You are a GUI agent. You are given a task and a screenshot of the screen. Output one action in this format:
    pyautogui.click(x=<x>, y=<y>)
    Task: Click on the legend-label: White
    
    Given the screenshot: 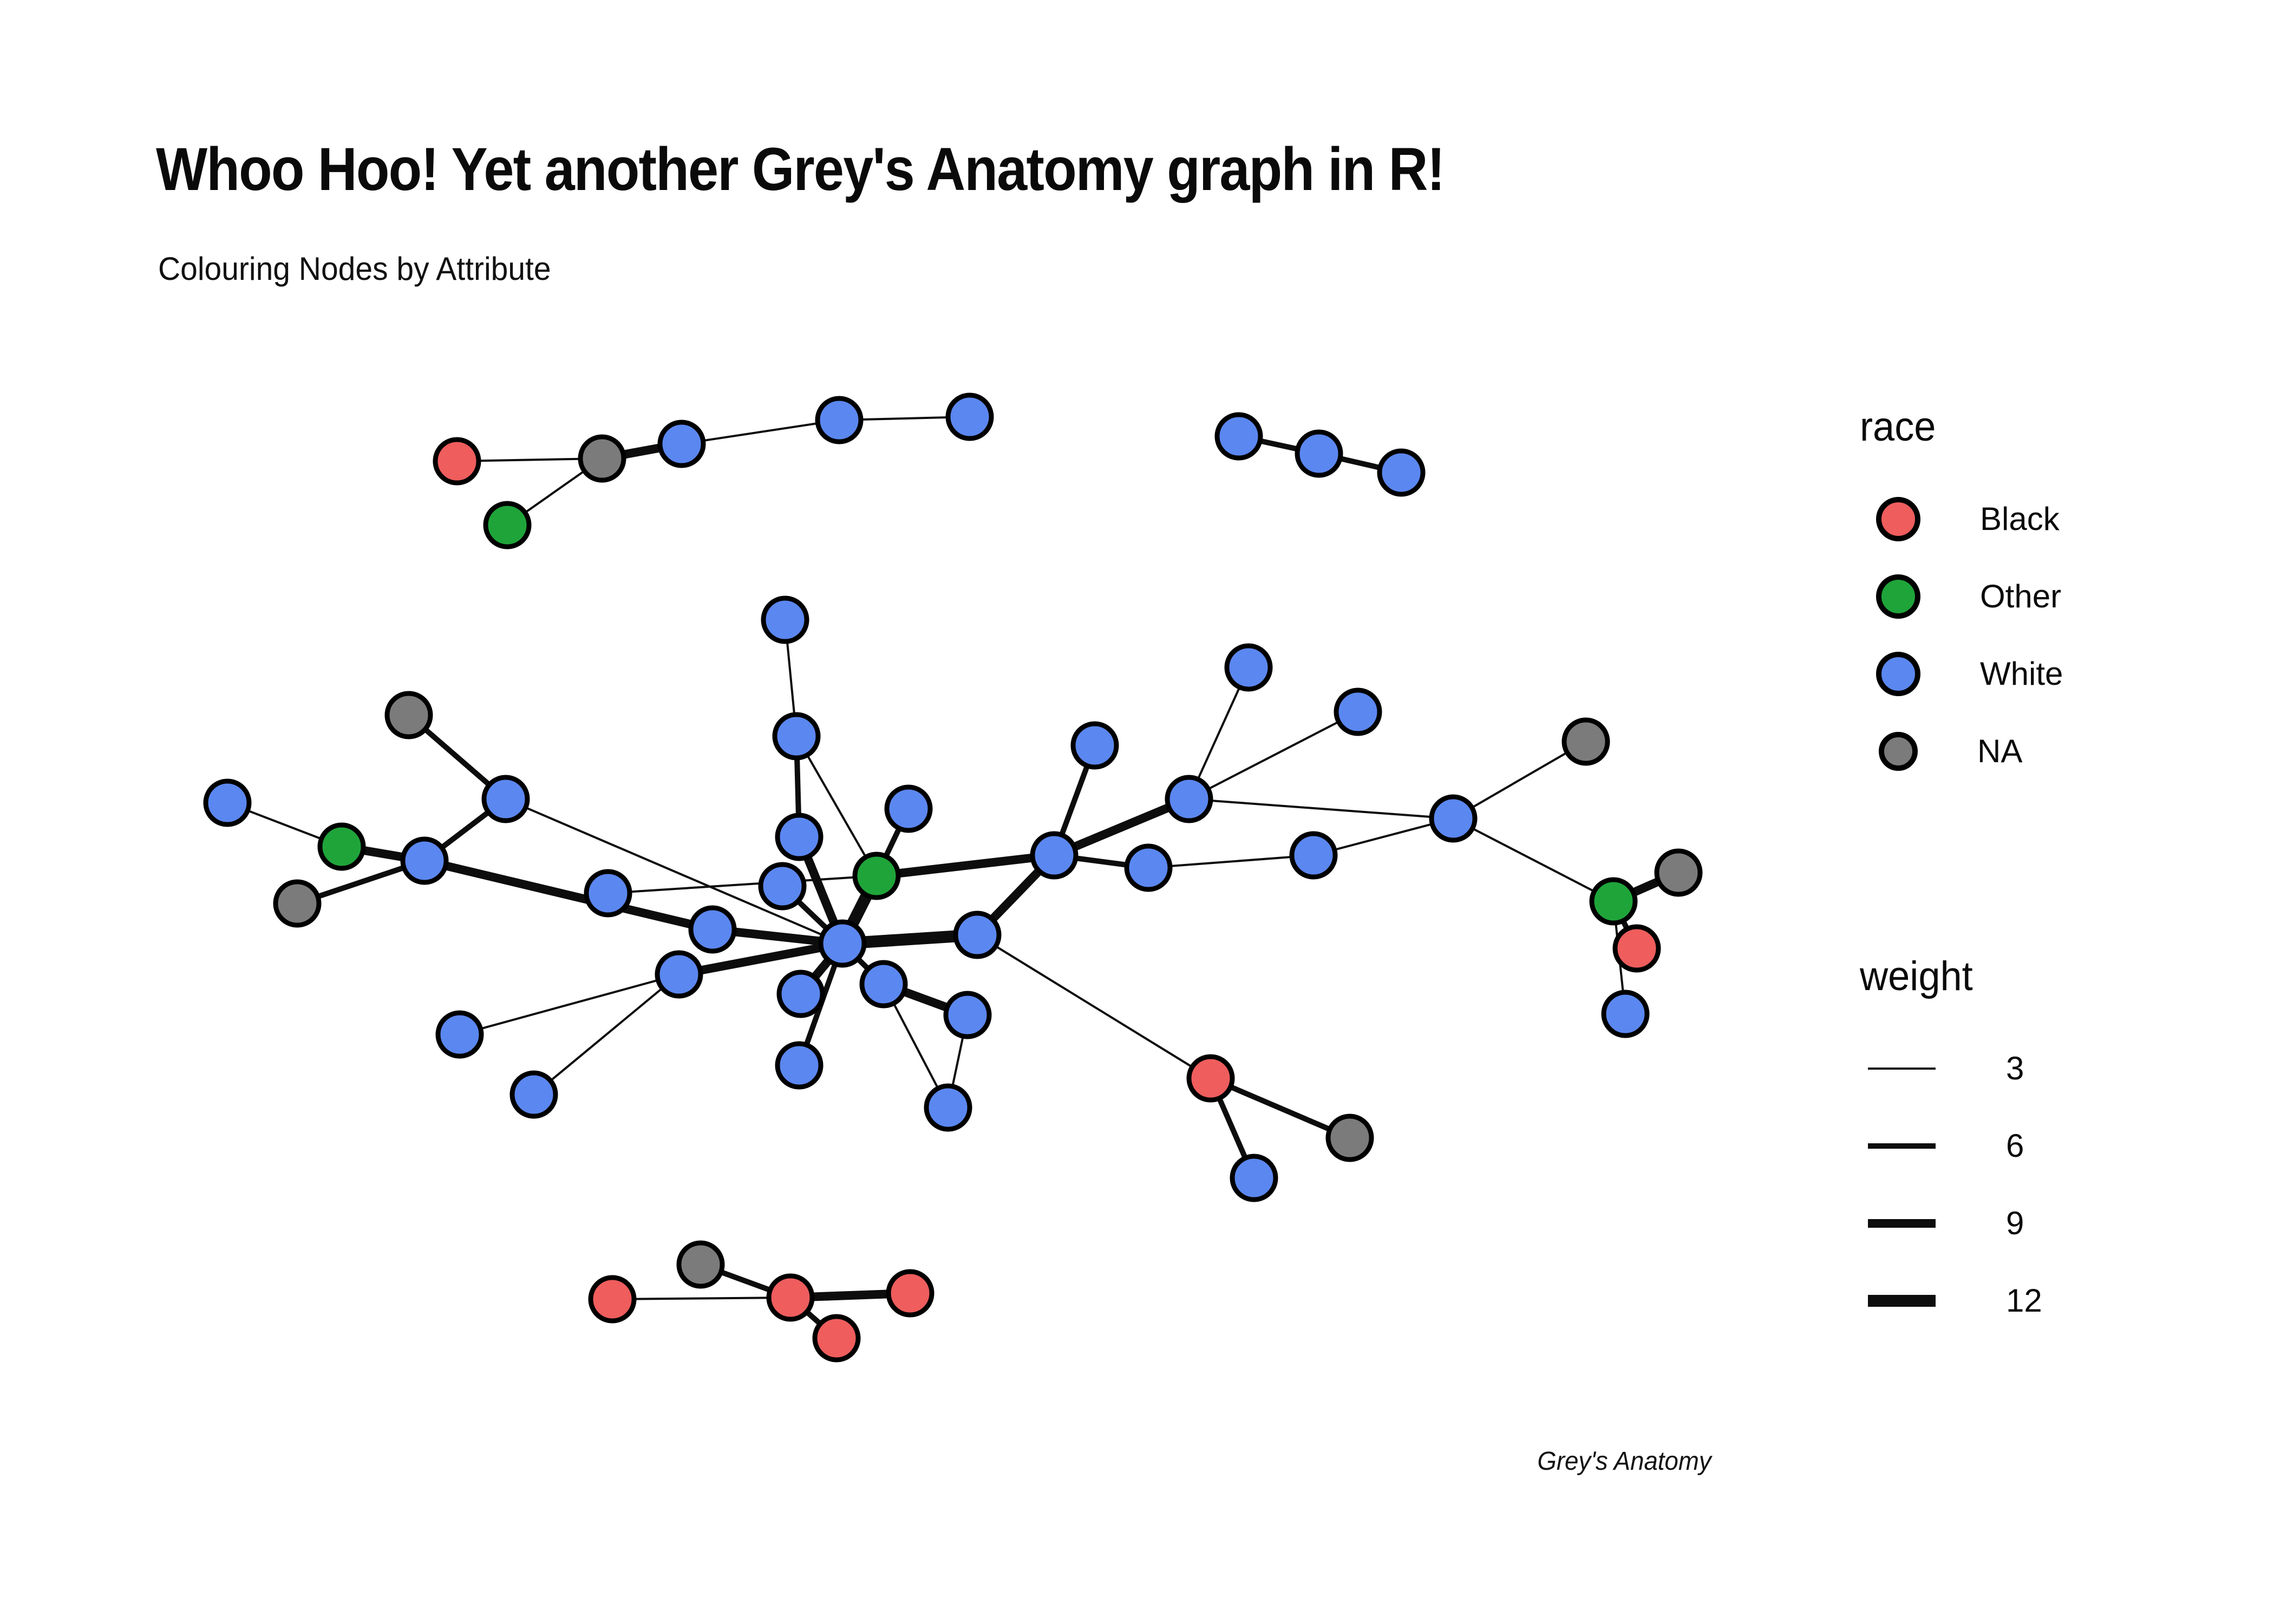 What is the action you would take?
    pyautogui.click(x=2022, y=674)
    